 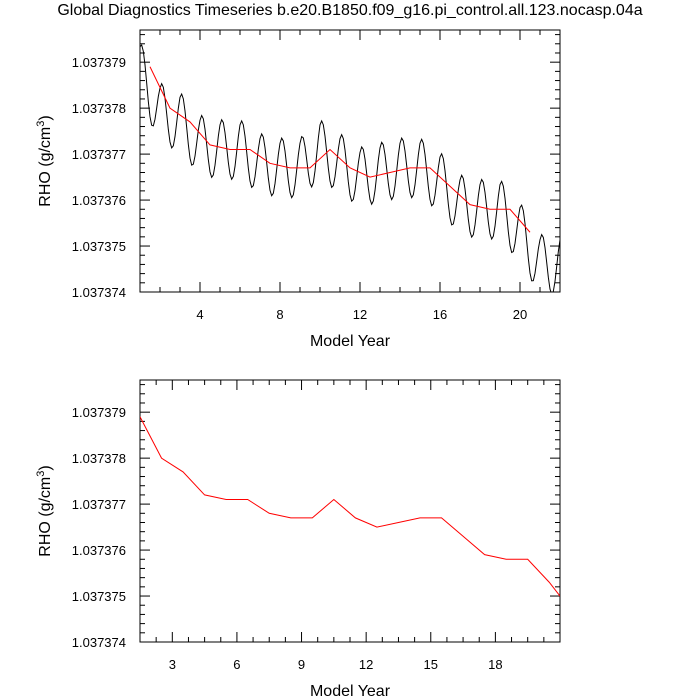 I want to click on series-line-annual-mean, so click(x=340, y=149).